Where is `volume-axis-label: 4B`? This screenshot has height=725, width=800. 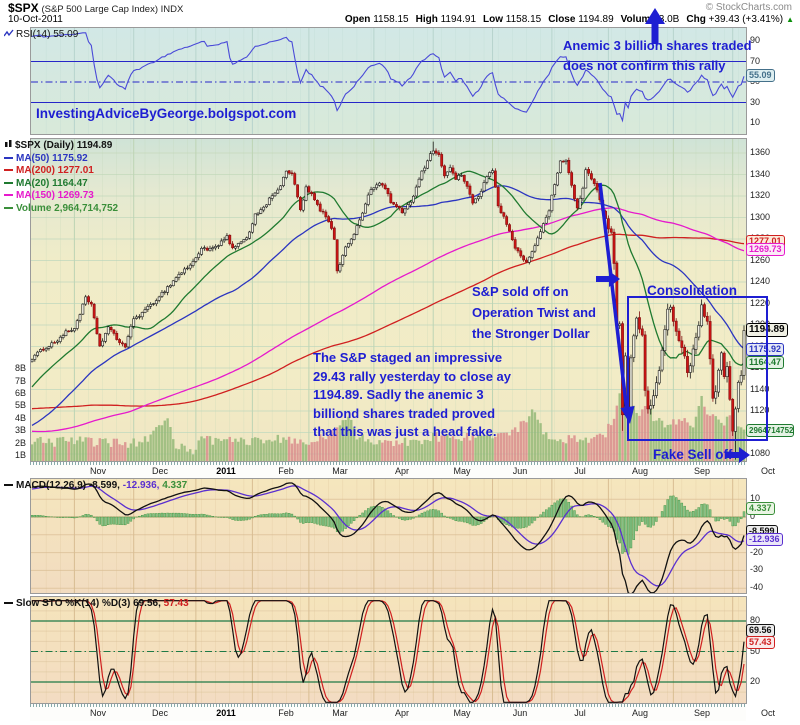 volume-axis-label: 4B is located at coordinates (20, 417).